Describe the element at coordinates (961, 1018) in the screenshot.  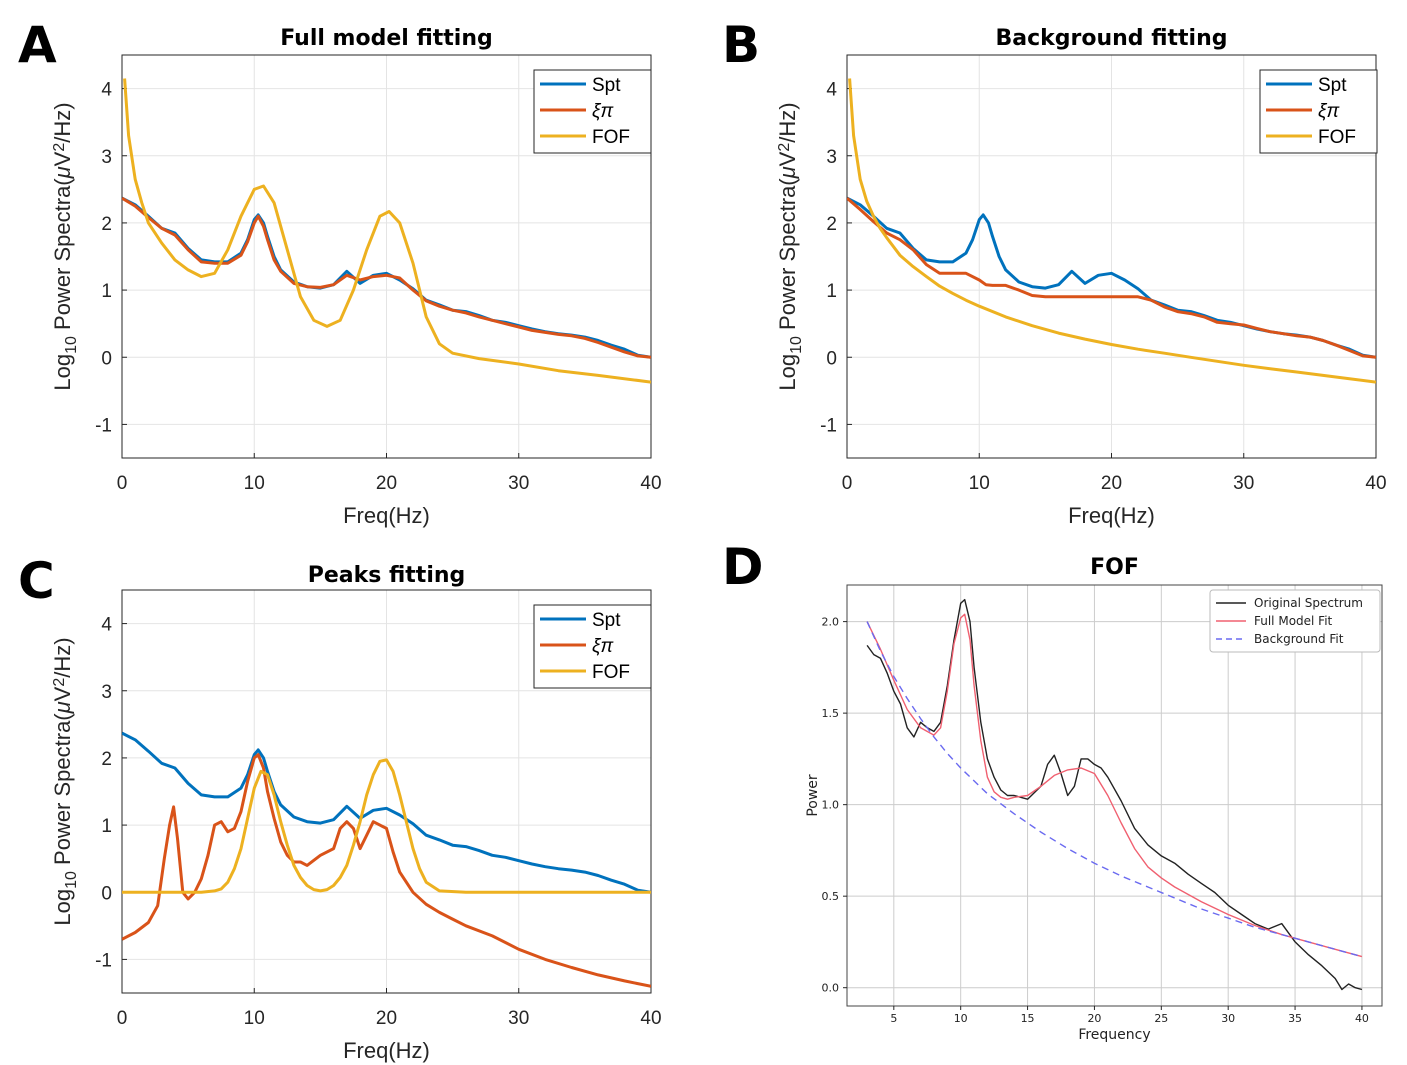
I see `panel-d-x-tick-label: 10` at that location.